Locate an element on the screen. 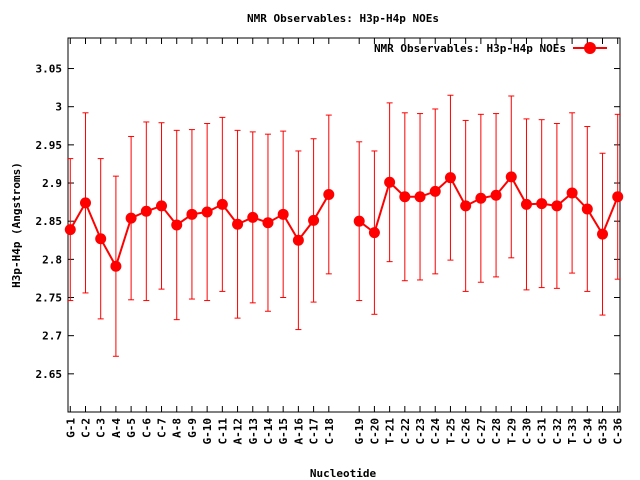 The width and height of the screenshot is (640, 480). x-axis-label: Nucleotide is located at coordinates (343, 473).